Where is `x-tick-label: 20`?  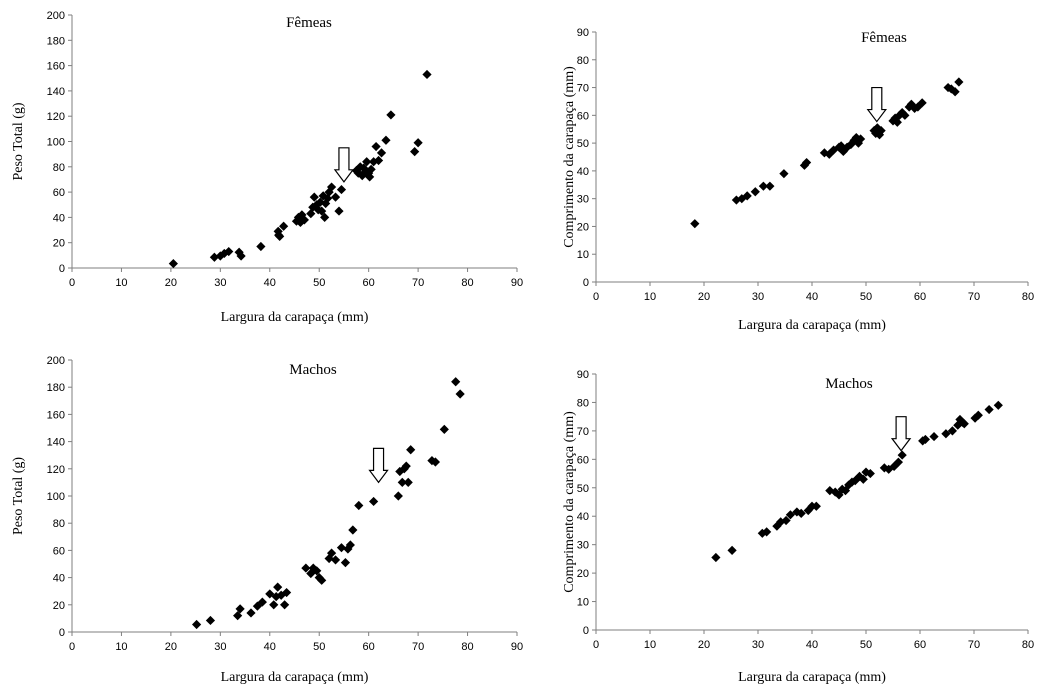
x-tick-label: 20 is located at coordinates (704, 645).